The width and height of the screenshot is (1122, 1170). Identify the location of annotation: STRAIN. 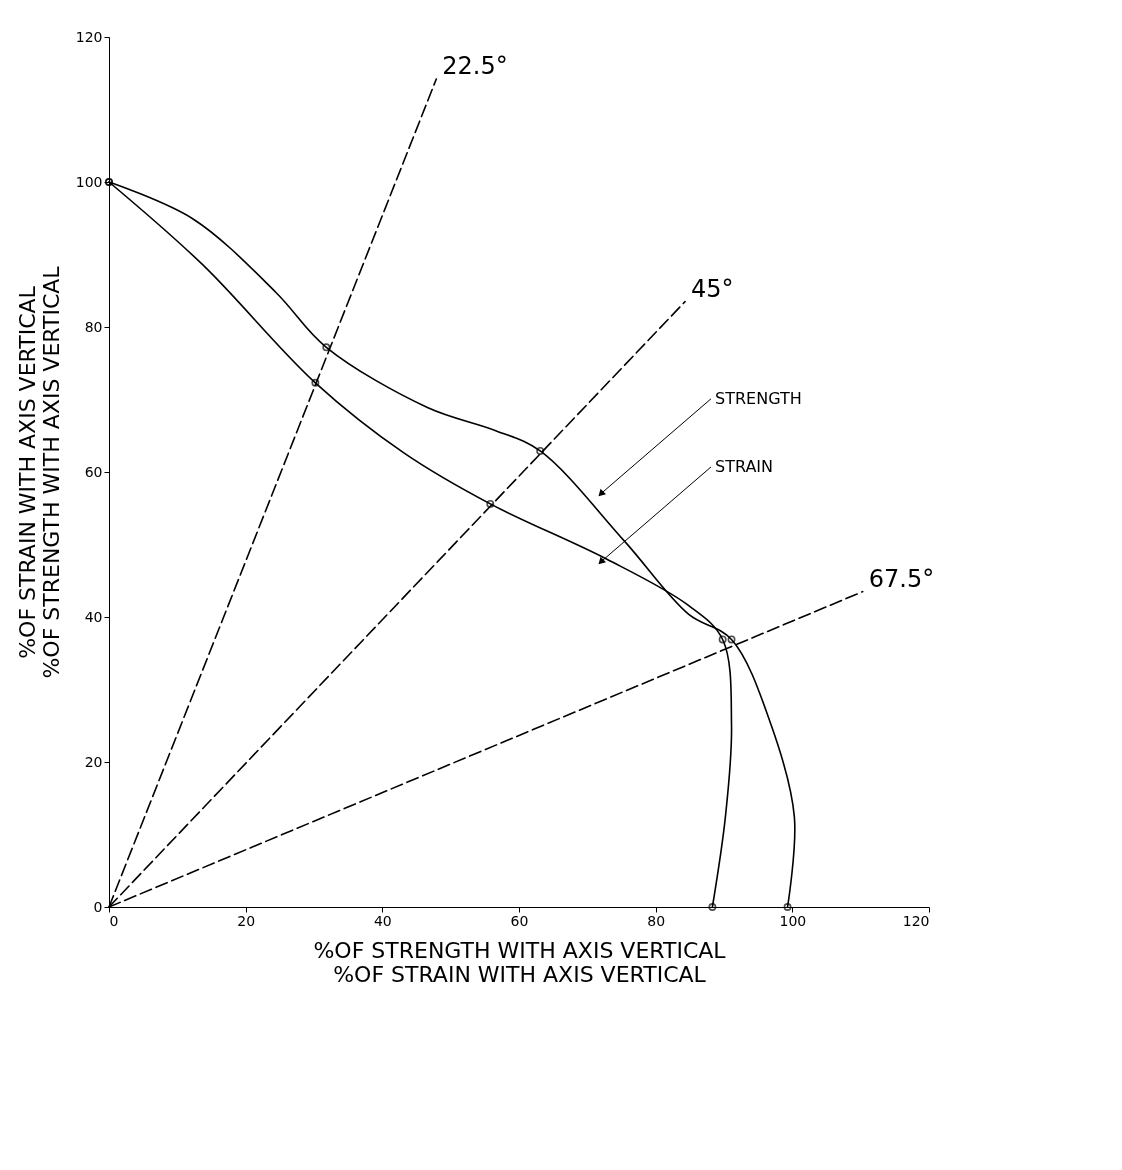
(744, 466).